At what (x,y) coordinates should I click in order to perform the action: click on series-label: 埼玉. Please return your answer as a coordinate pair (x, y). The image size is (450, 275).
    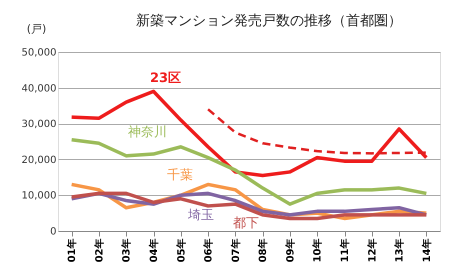
    Looking at the image, I should click on (200, 215).